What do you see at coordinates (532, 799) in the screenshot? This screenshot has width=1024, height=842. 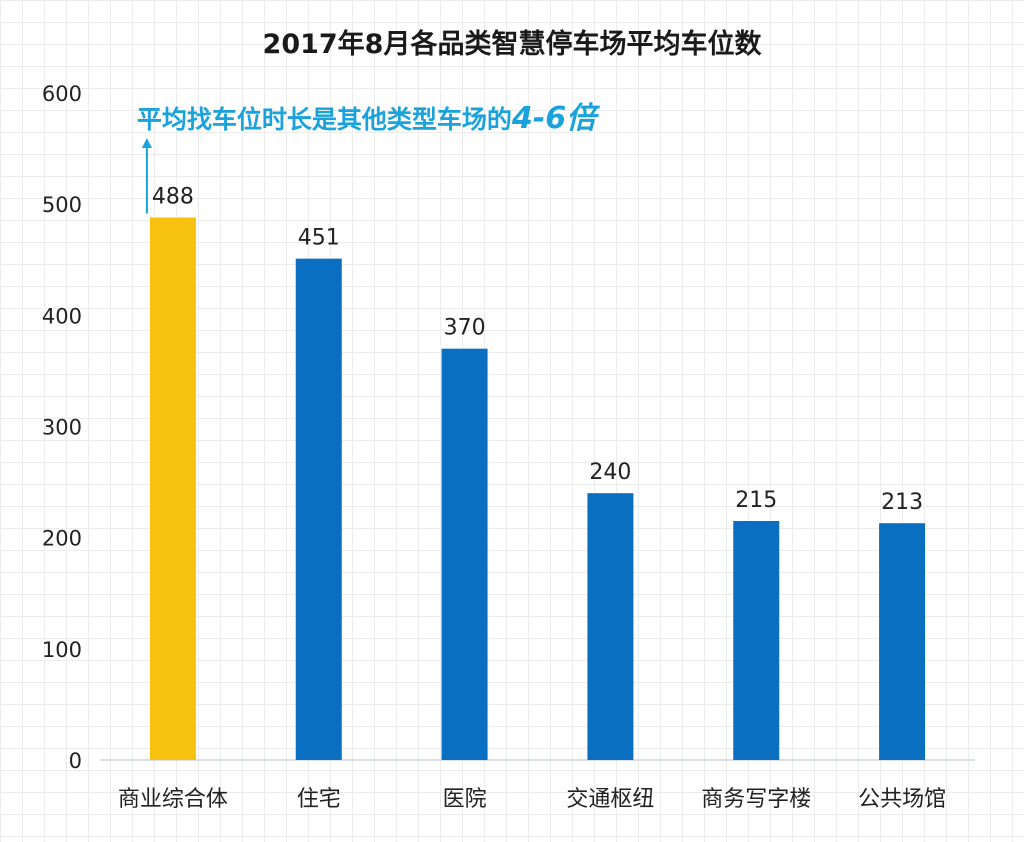 I see `x-axis: 商业综合体 住宅 医院 交通枢纽 商务写字楼 公共场馆` at bounding box center [532, 799].